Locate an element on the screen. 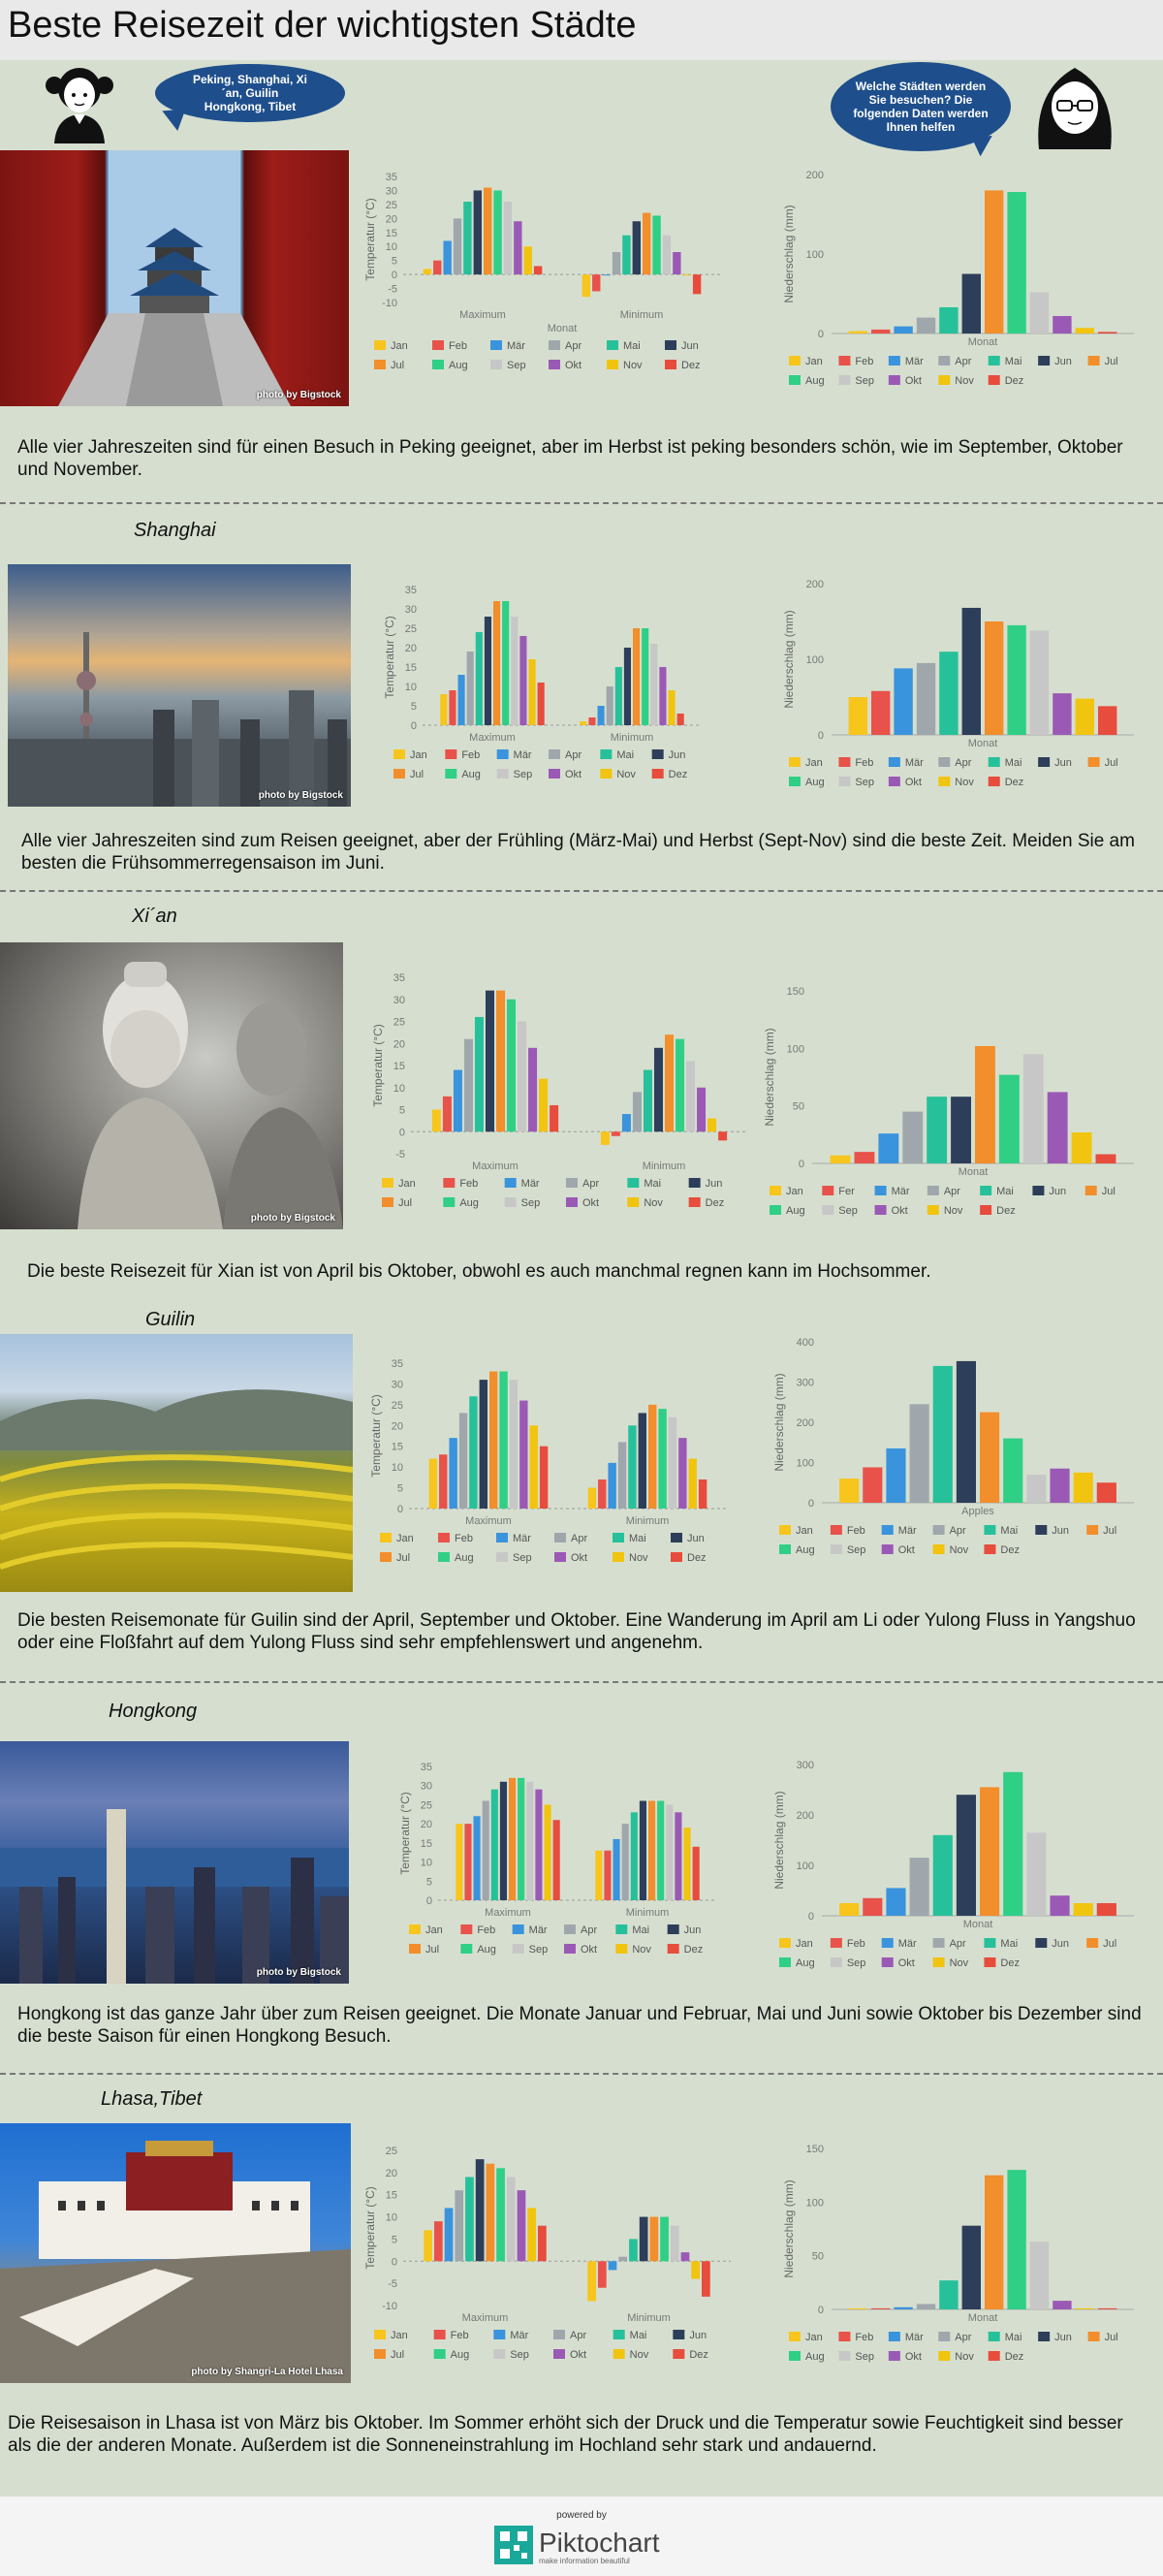 The image size is (1163, 2576). y-tick-label: 20 is located at coordinates (411, 648).